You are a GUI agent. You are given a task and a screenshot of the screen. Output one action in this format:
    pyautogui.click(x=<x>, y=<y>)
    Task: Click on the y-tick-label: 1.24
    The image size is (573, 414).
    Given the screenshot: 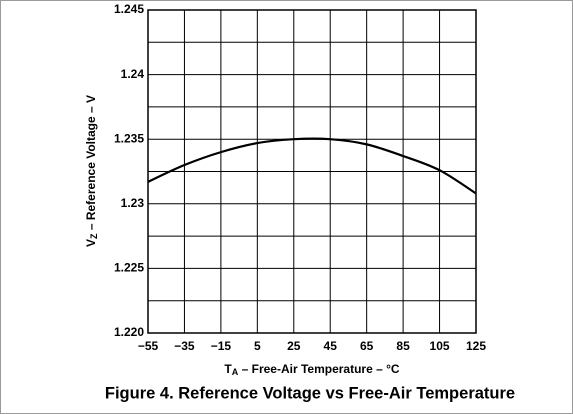 What is the action you would take?
    pyautogui.click(x=133, y=74)
    